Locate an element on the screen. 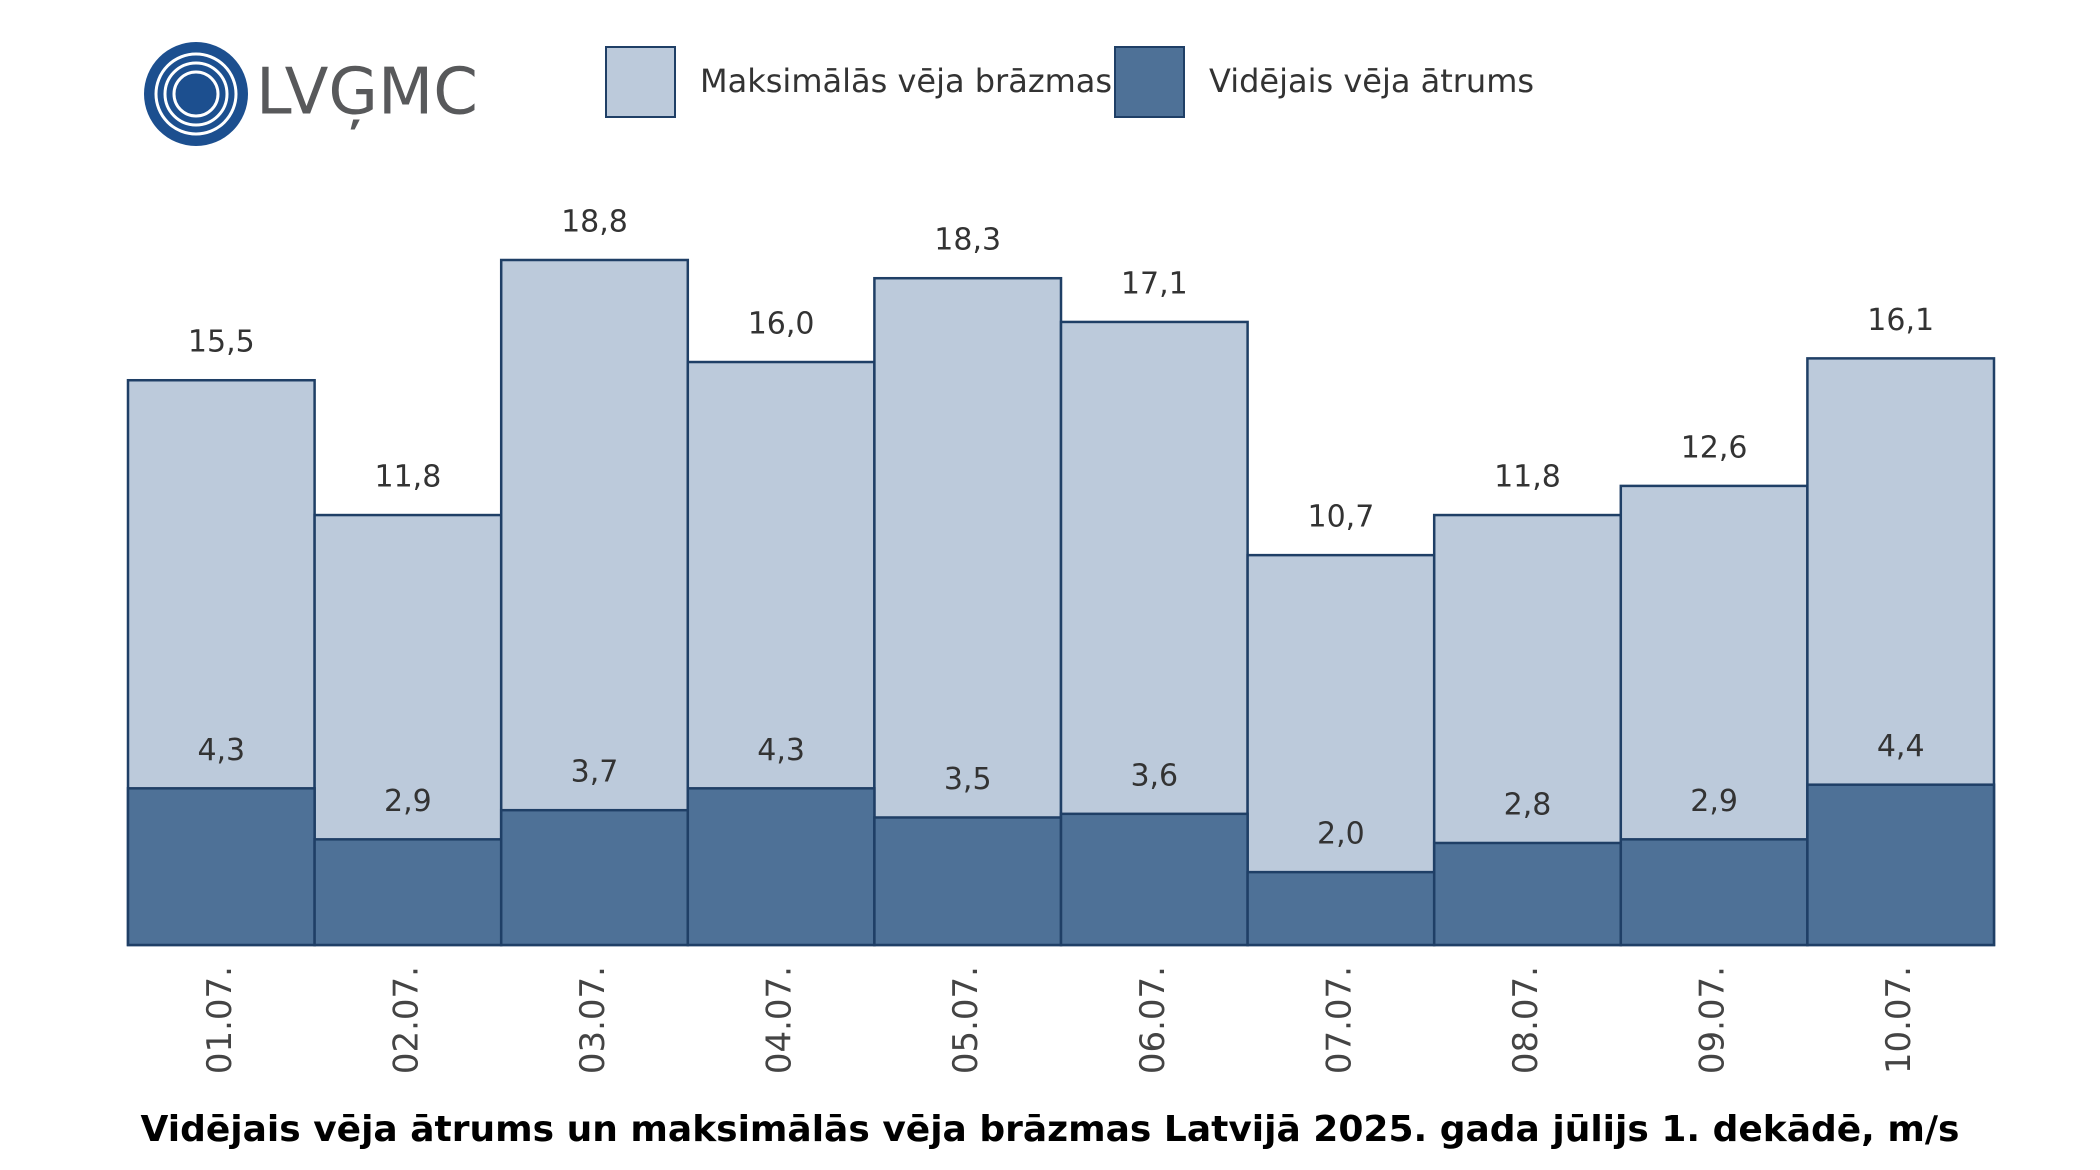 This screenshot has width=2100, height=1170. x-tick-label: 04.07. is located at coordinates (780, 1020).